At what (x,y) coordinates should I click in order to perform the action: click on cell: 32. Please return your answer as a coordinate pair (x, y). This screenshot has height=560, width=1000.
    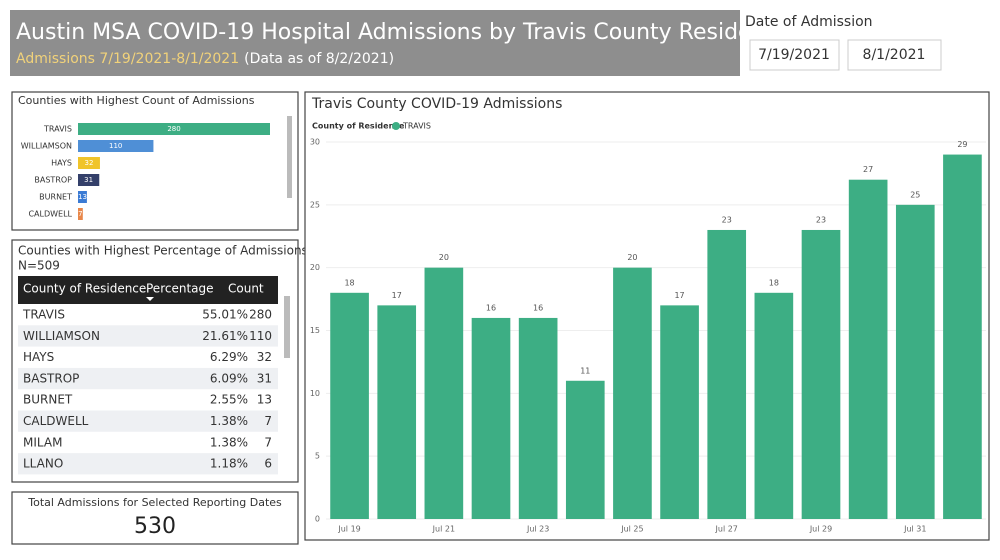
    Looking at the image, I should click on (264, 357).